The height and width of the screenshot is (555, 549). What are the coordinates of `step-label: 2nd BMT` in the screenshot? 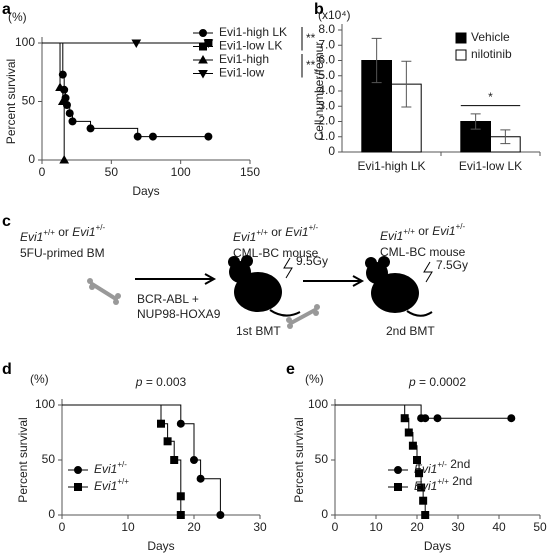 It's located at (410, 331).